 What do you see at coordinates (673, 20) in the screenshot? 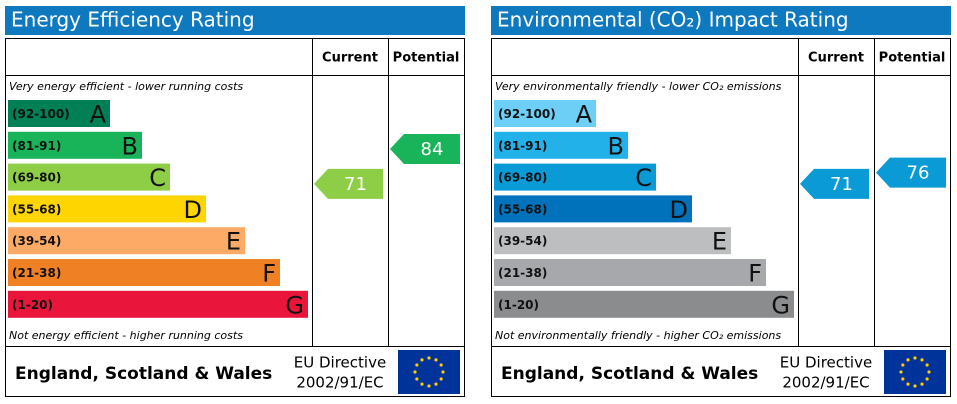
I see `panel-title: Environmental (CO₂) Impact Rating` at bounding box center [673, 20].